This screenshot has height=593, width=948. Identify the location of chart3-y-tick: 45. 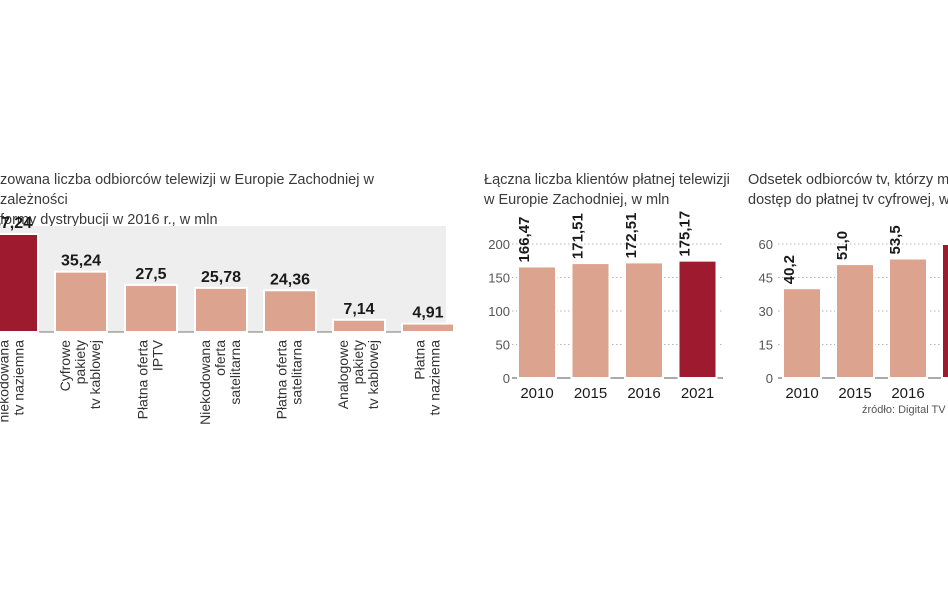
(766, 278).